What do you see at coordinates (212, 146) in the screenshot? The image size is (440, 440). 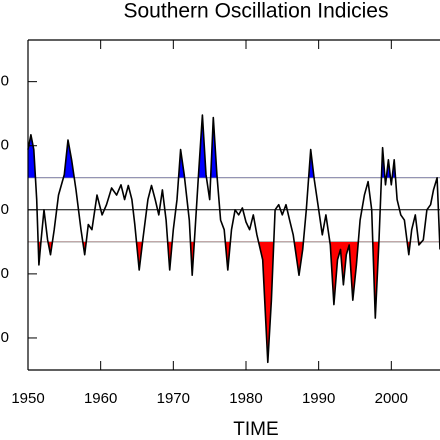 I see `positive-fill` at bounding box center [212, 146].